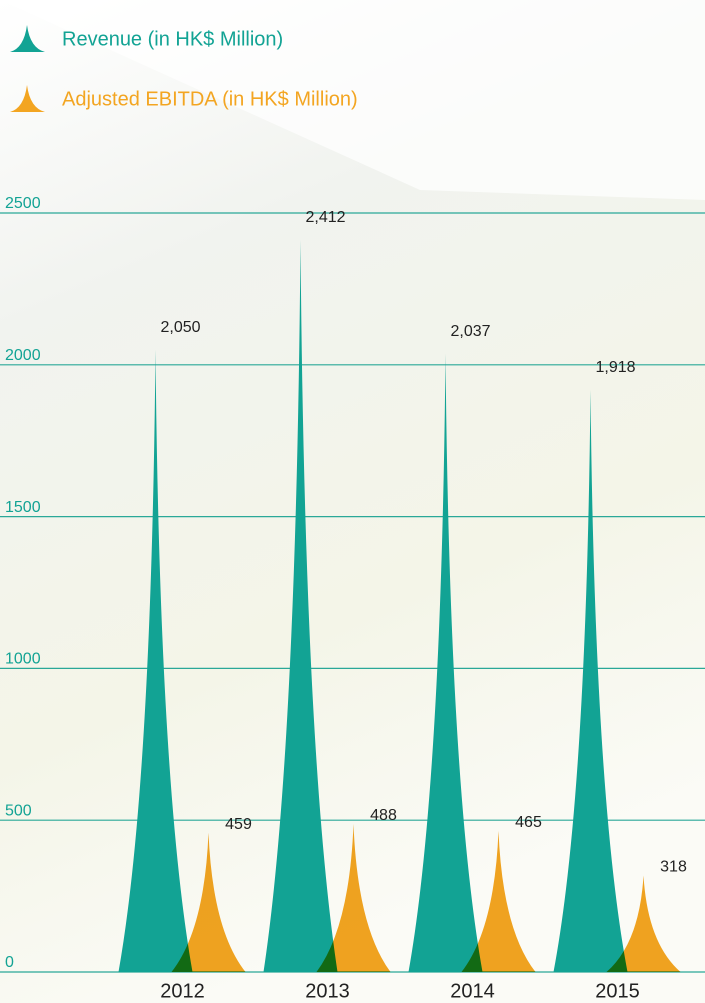 This screenshot has height=1003, width=705. What do you see at coordinates (210, 99) in the screenshot?
I see `legend-label: Adjusted EBITDA (in HK$ Million)` at bounding box center [210, 99].